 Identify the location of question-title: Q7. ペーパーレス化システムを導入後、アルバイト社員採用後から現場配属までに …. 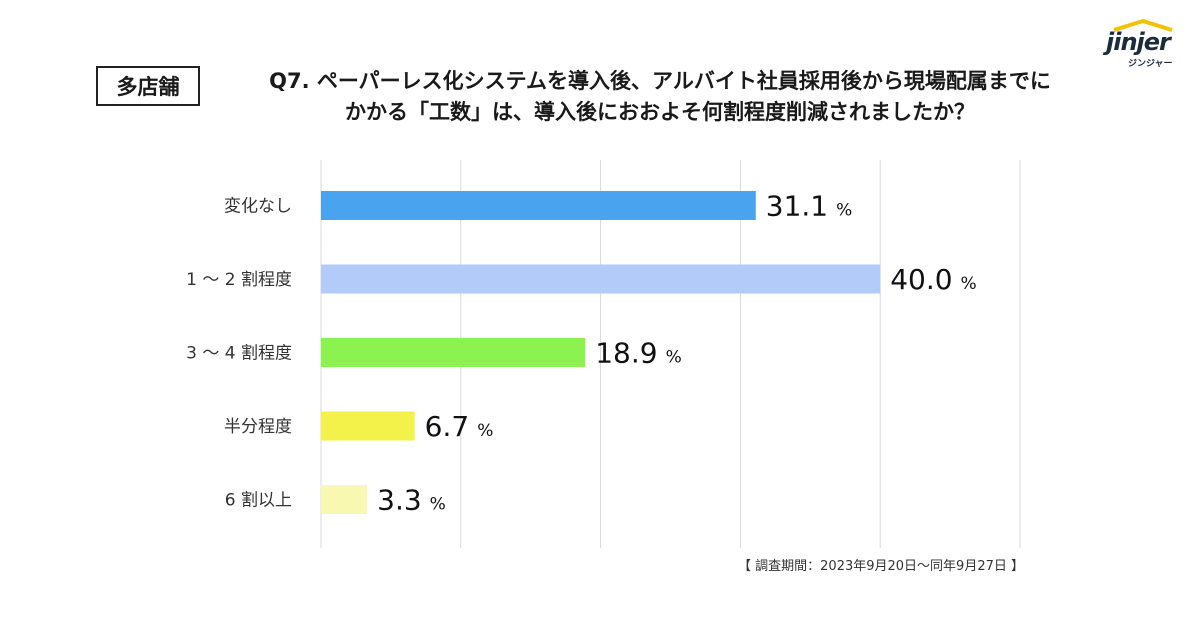
(660, 97).